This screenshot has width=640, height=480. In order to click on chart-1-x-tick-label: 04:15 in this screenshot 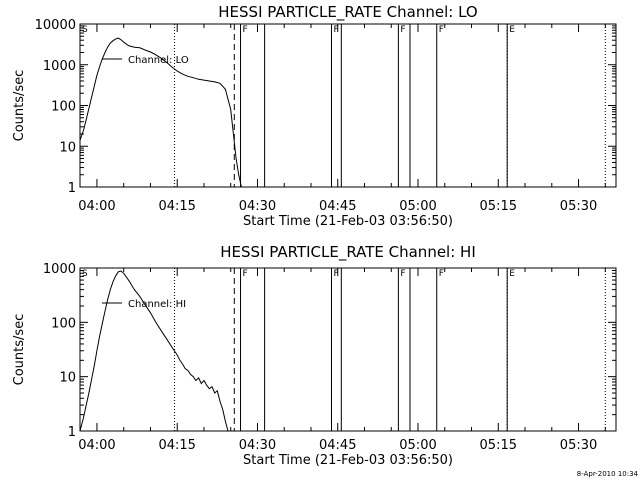, I will do `click(176, 206)`.